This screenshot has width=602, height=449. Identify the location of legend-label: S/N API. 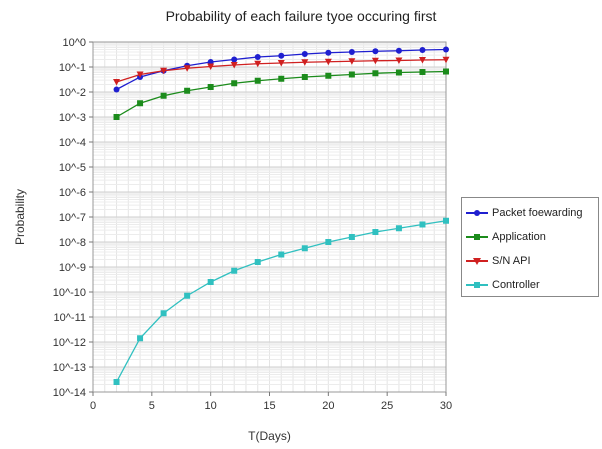
(511, 261).